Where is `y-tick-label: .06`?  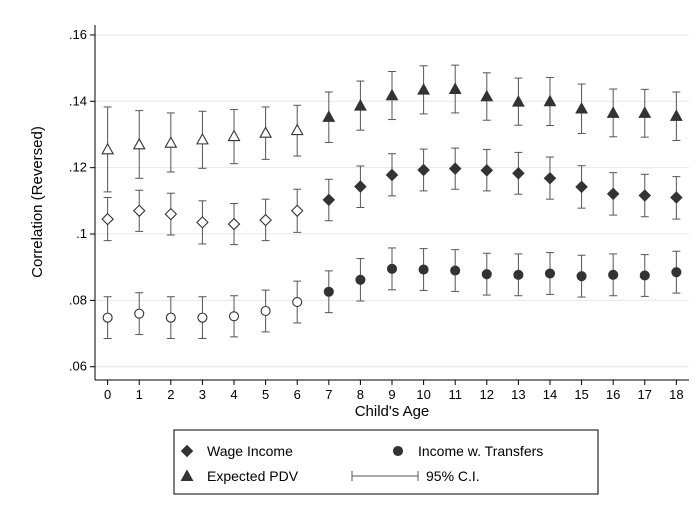
y-tick-label: .06 is located at coordinates (78, 366).